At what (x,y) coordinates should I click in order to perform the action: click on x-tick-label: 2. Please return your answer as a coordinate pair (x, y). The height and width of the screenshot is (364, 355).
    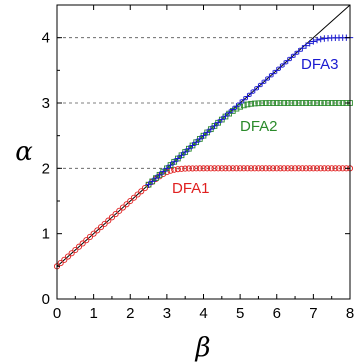
    Looking at the image, I should click on (130, 313).